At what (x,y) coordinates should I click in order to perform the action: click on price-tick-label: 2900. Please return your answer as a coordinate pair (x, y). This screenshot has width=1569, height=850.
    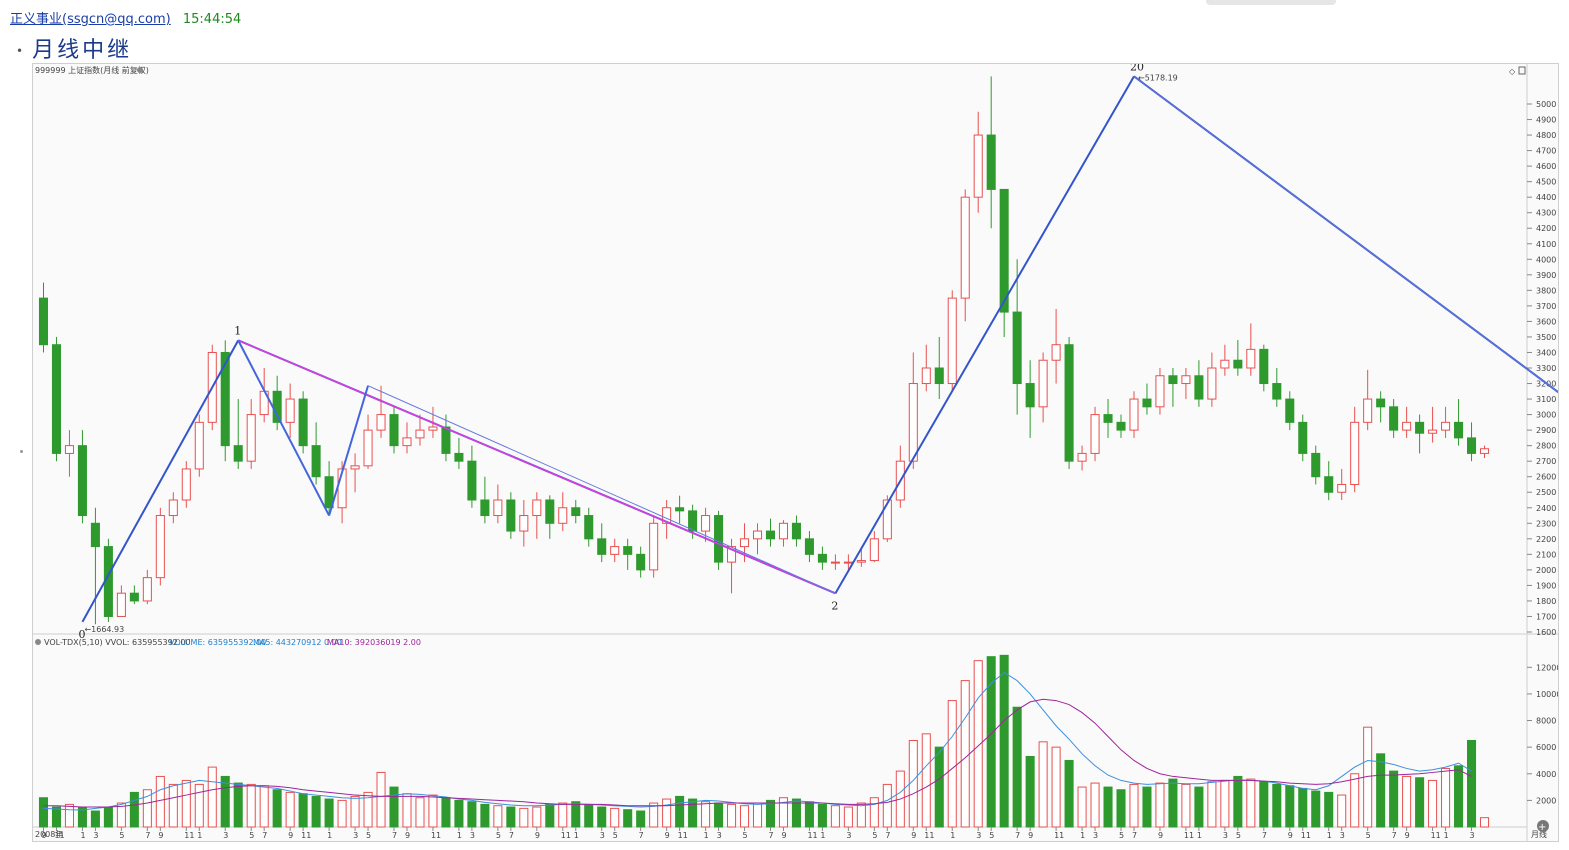
    Looking at the image, I should click on (1546, 430).